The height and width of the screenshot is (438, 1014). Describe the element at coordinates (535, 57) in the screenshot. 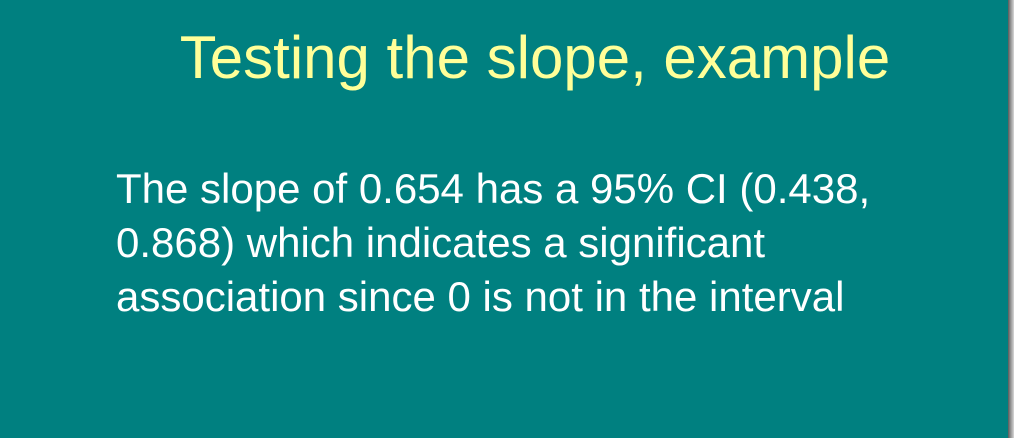

I see `slide-title: Testing the slope, example` at that location.